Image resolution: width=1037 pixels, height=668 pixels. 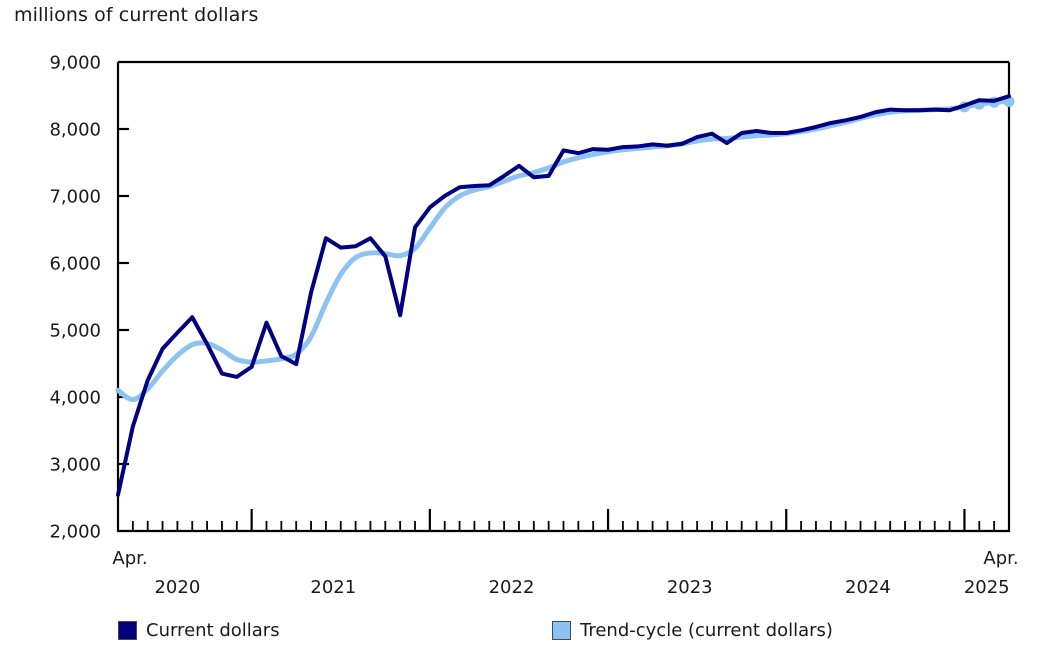 I want to click on y-axis-tick-label: 5,000, so click(x=75, y=331).